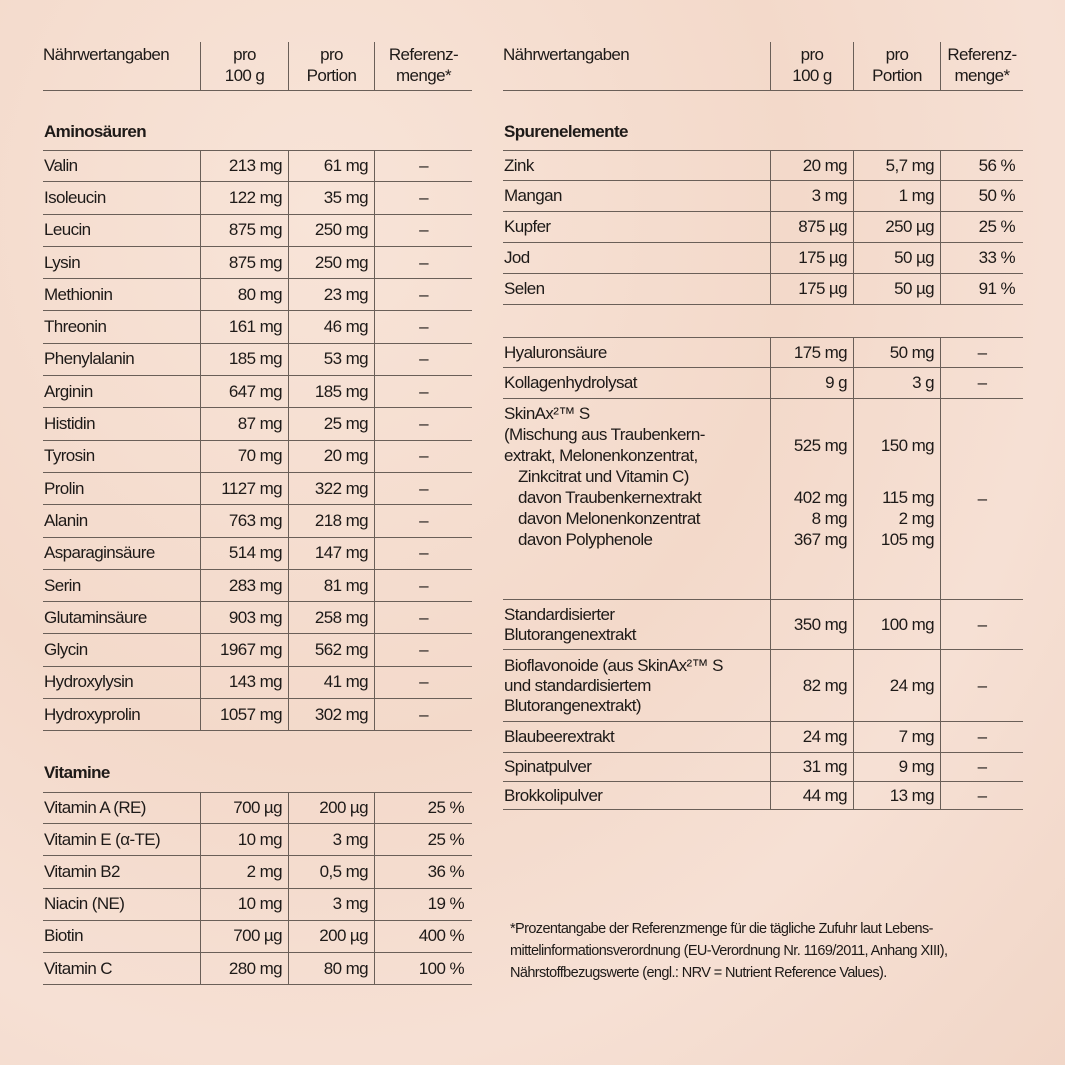  Describe the element at coordinates (331, 230) in the screenshot. I see `value-per-portion: 250 mg` at that location.